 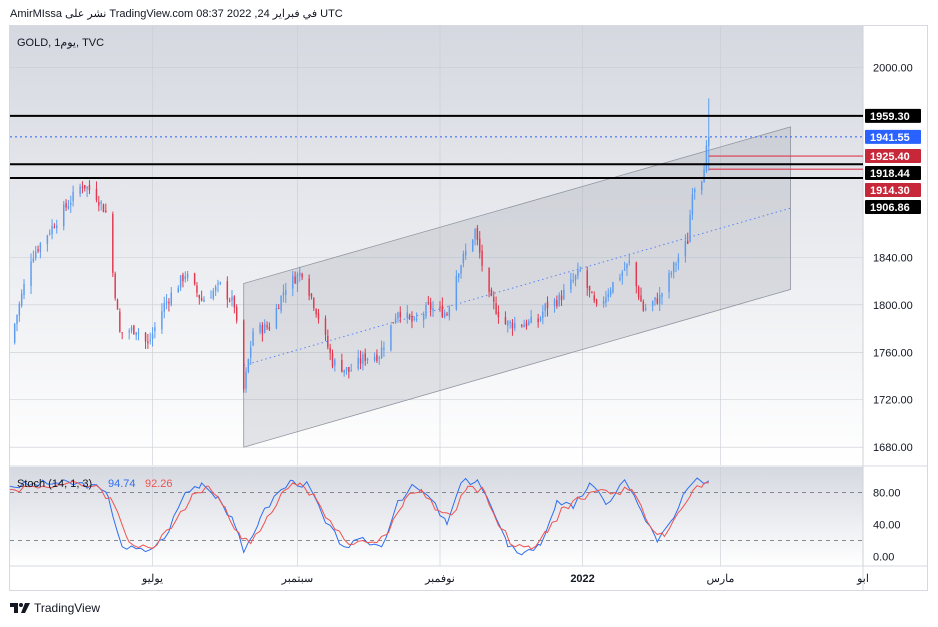 What do you see at coordinates (359, 515) in the screenshot?
I see `stoch-d-line` at bounding box center [359, 515].